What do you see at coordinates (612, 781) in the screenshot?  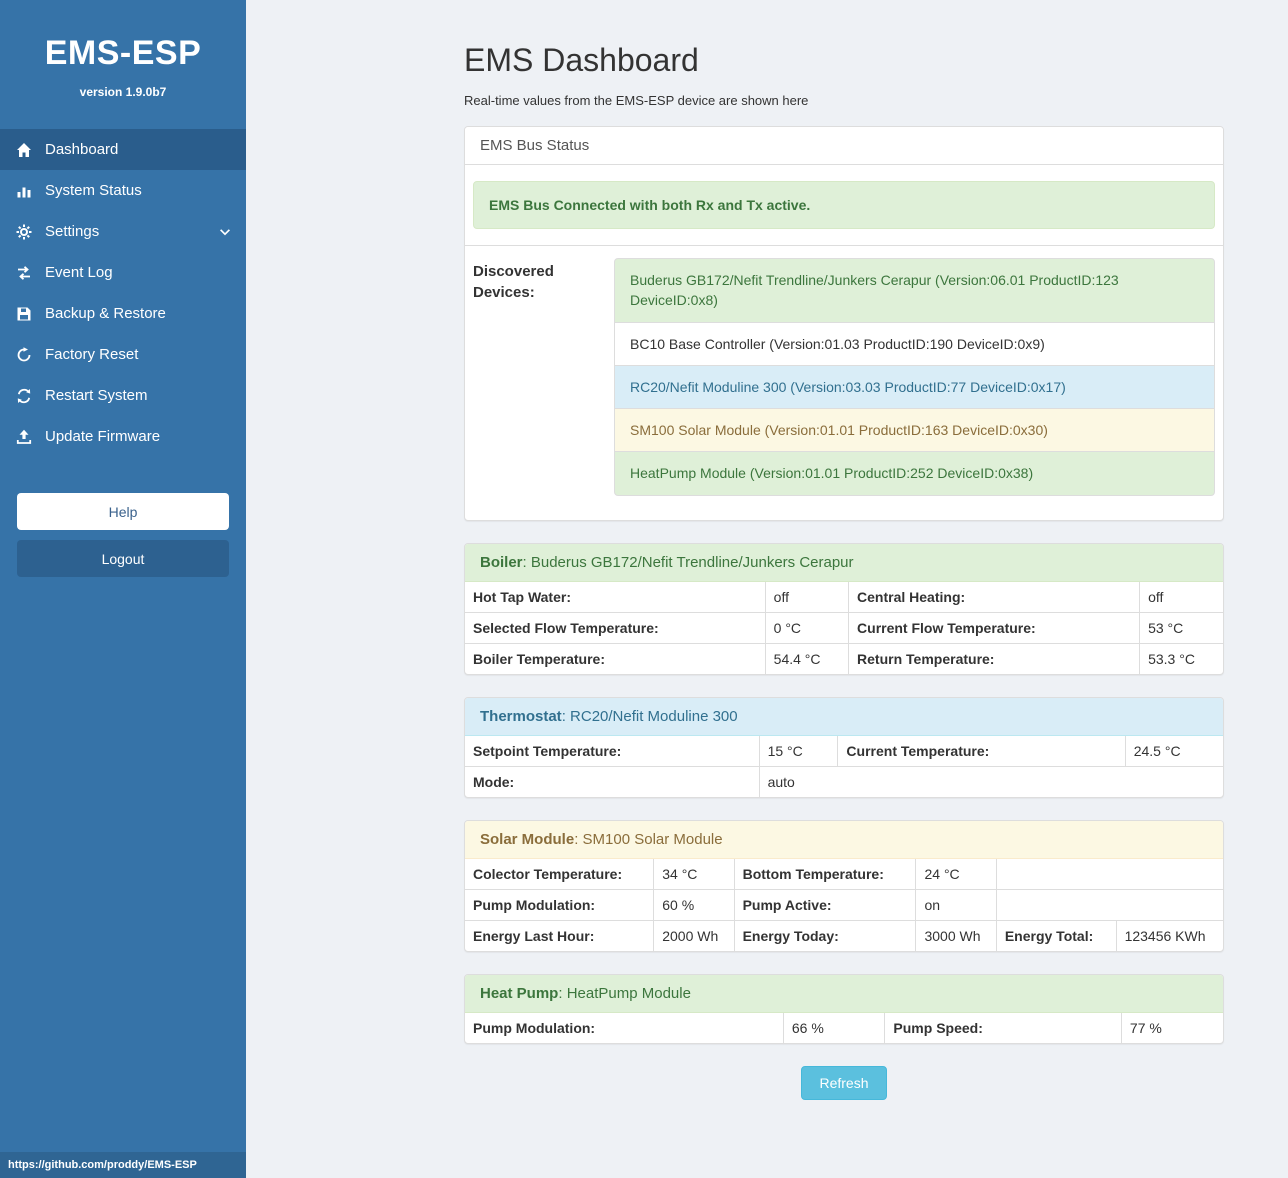 I see `cell-label: Mode:` at bounding box center [612, 781].